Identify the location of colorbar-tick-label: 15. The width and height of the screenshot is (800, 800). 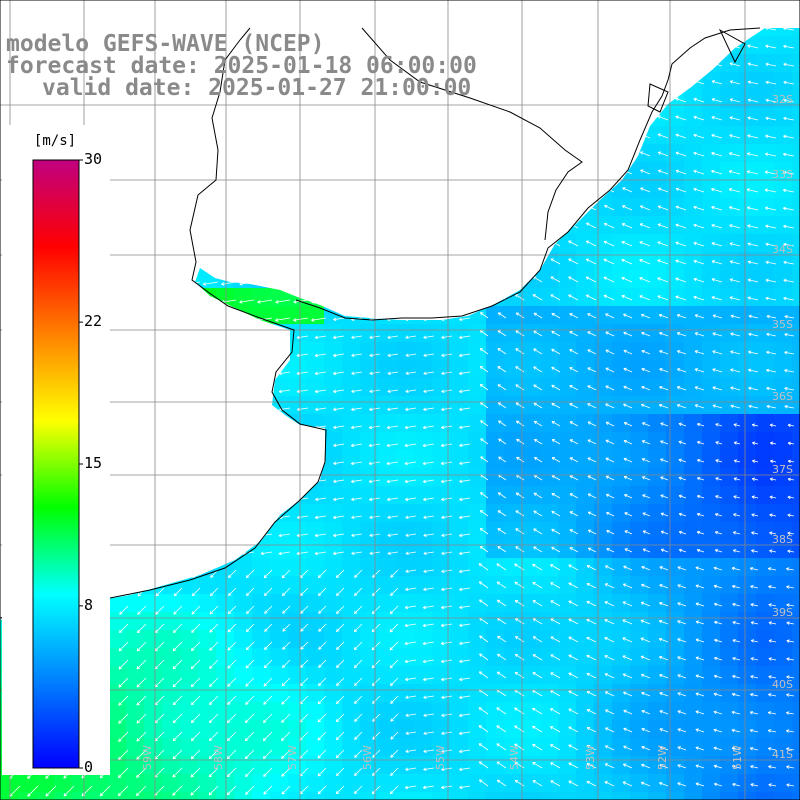
(93, 463).